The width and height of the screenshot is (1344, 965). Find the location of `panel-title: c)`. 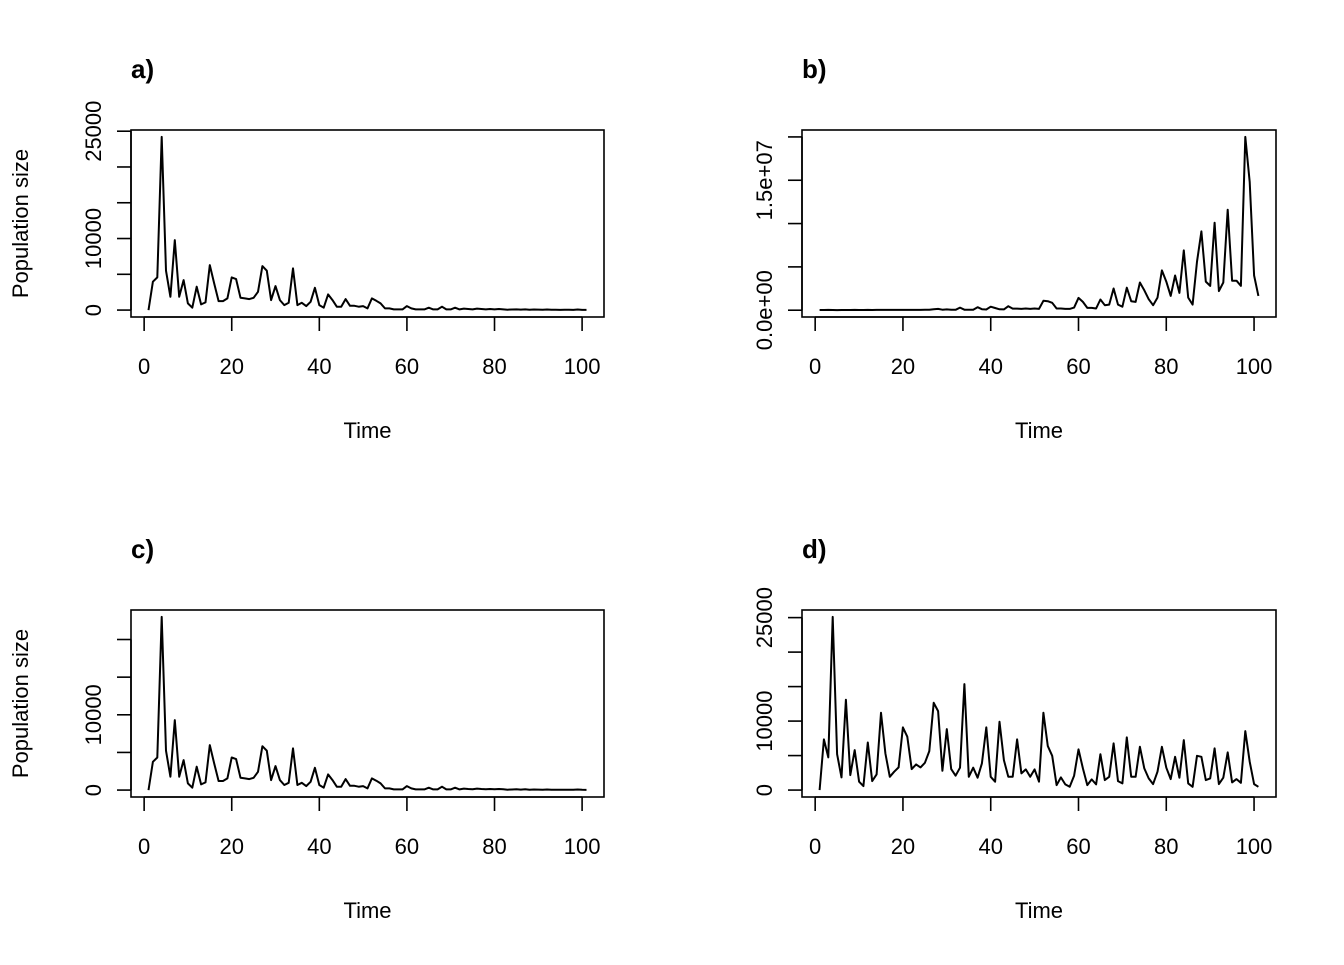

panel-title: c) is located at coordinates (142, 549).